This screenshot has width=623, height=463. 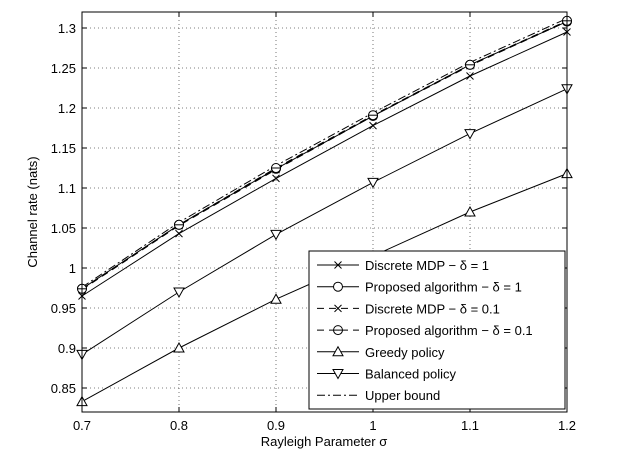 What do you see at coordinates (63, 148) in the screenshot?
I see `y-tick-label: 1.15` at bounding box center [63, 148].